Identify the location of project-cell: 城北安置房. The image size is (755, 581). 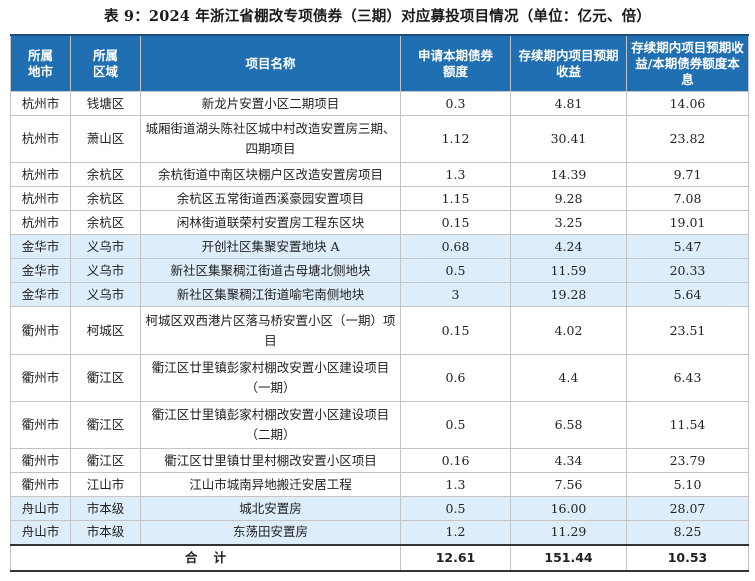
(270, 508).